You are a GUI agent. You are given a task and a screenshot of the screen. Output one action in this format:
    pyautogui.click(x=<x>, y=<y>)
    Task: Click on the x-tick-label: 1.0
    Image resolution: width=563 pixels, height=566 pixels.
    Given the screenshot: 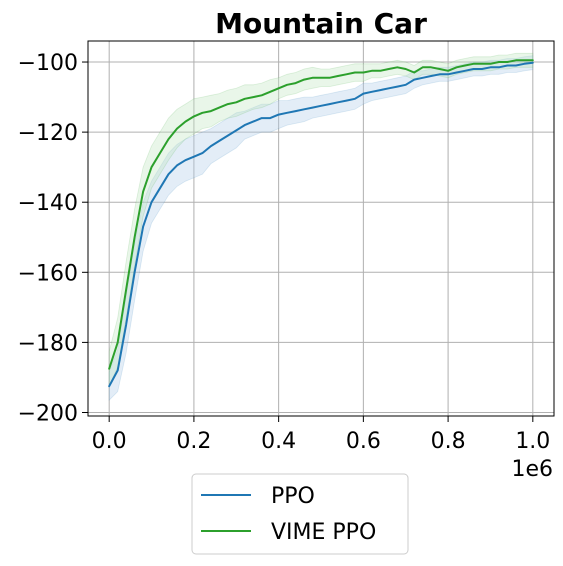 What is the action you would take?
    pyautogui.click(x=532, y=441)
    